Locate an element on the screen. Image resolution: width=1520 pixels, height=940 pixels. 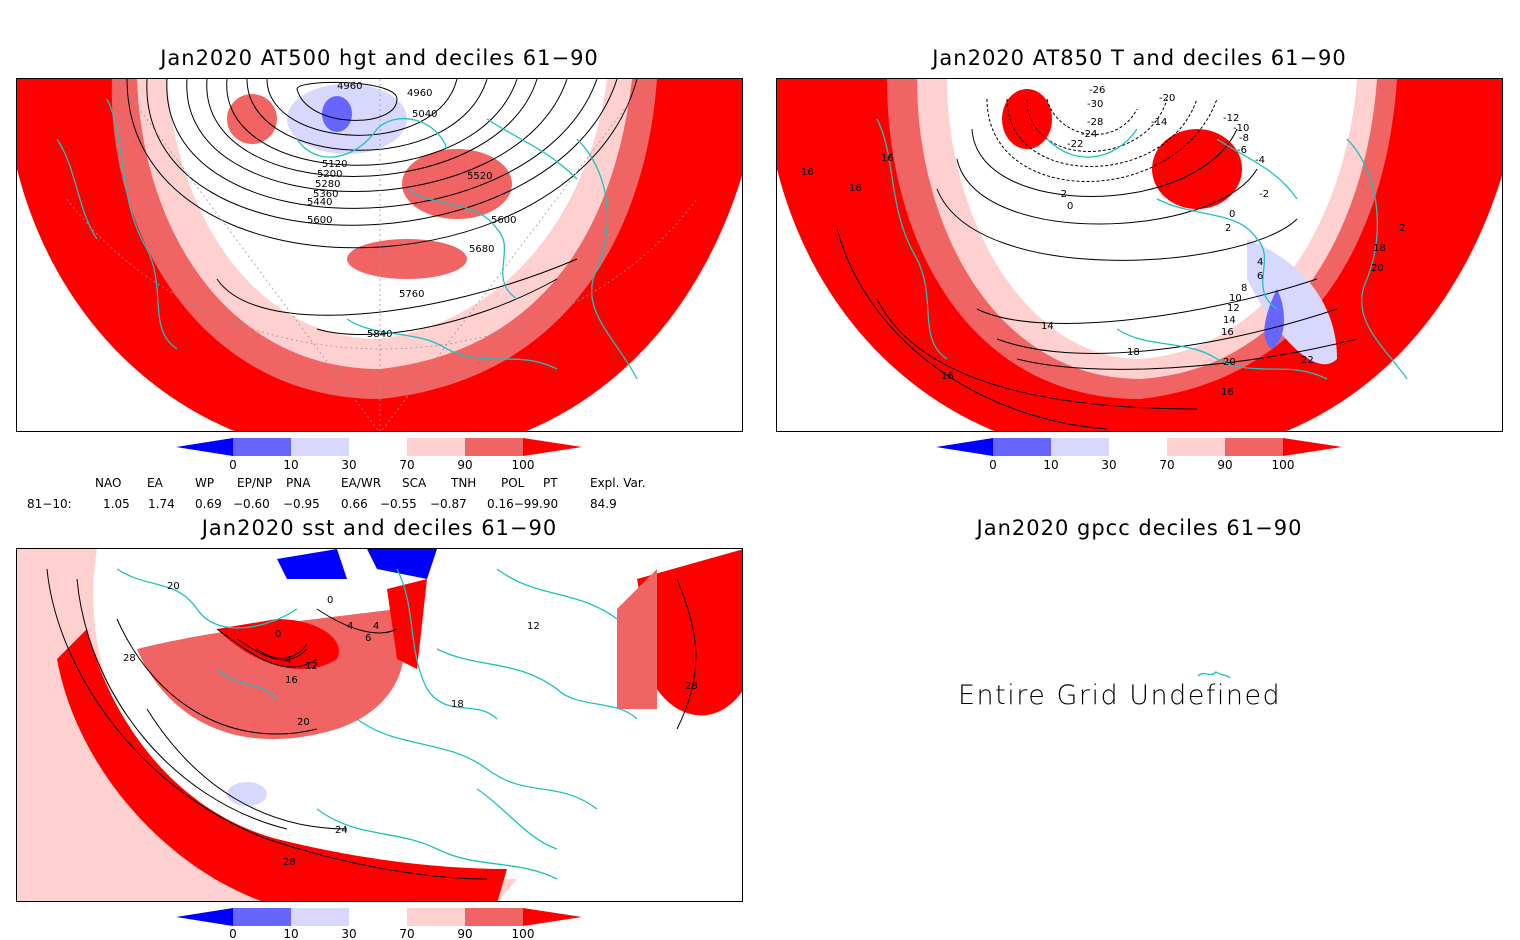
panel-title-at850: Jan2020 AT850 T and deciles 61−90 is located at coordinates (1139, 58).